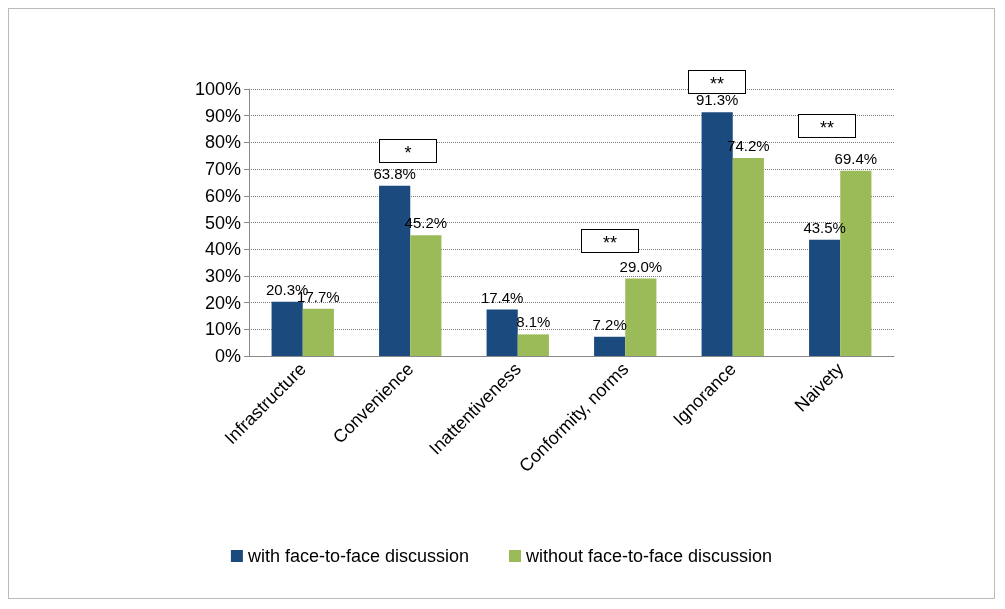  What do you see at coordinates (222, 249) in the screenshot?
I see `y-tick-label: 40%` at bounding box center [222, 249].